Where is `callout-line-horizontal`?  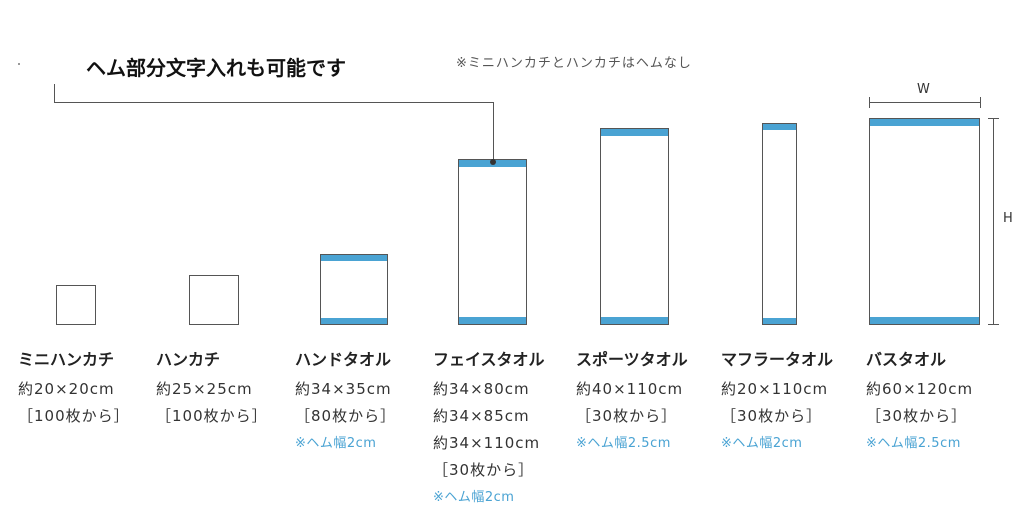 callout-line-horizontal is located at coordinates (273, 102).